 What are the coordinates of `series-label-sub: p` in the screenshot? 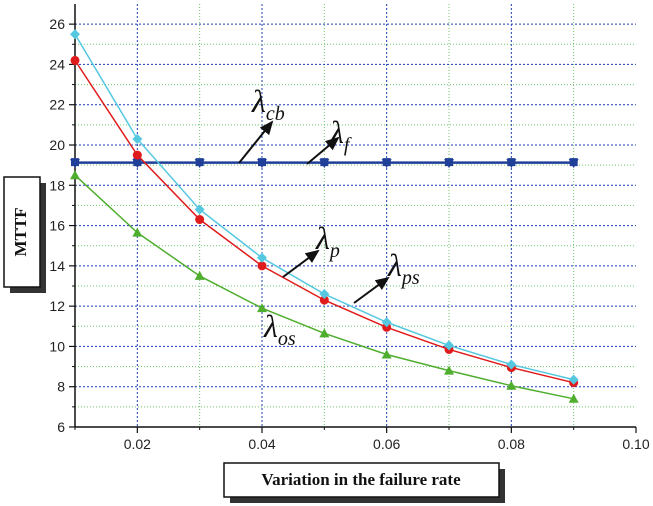 It's located at (334, 251).